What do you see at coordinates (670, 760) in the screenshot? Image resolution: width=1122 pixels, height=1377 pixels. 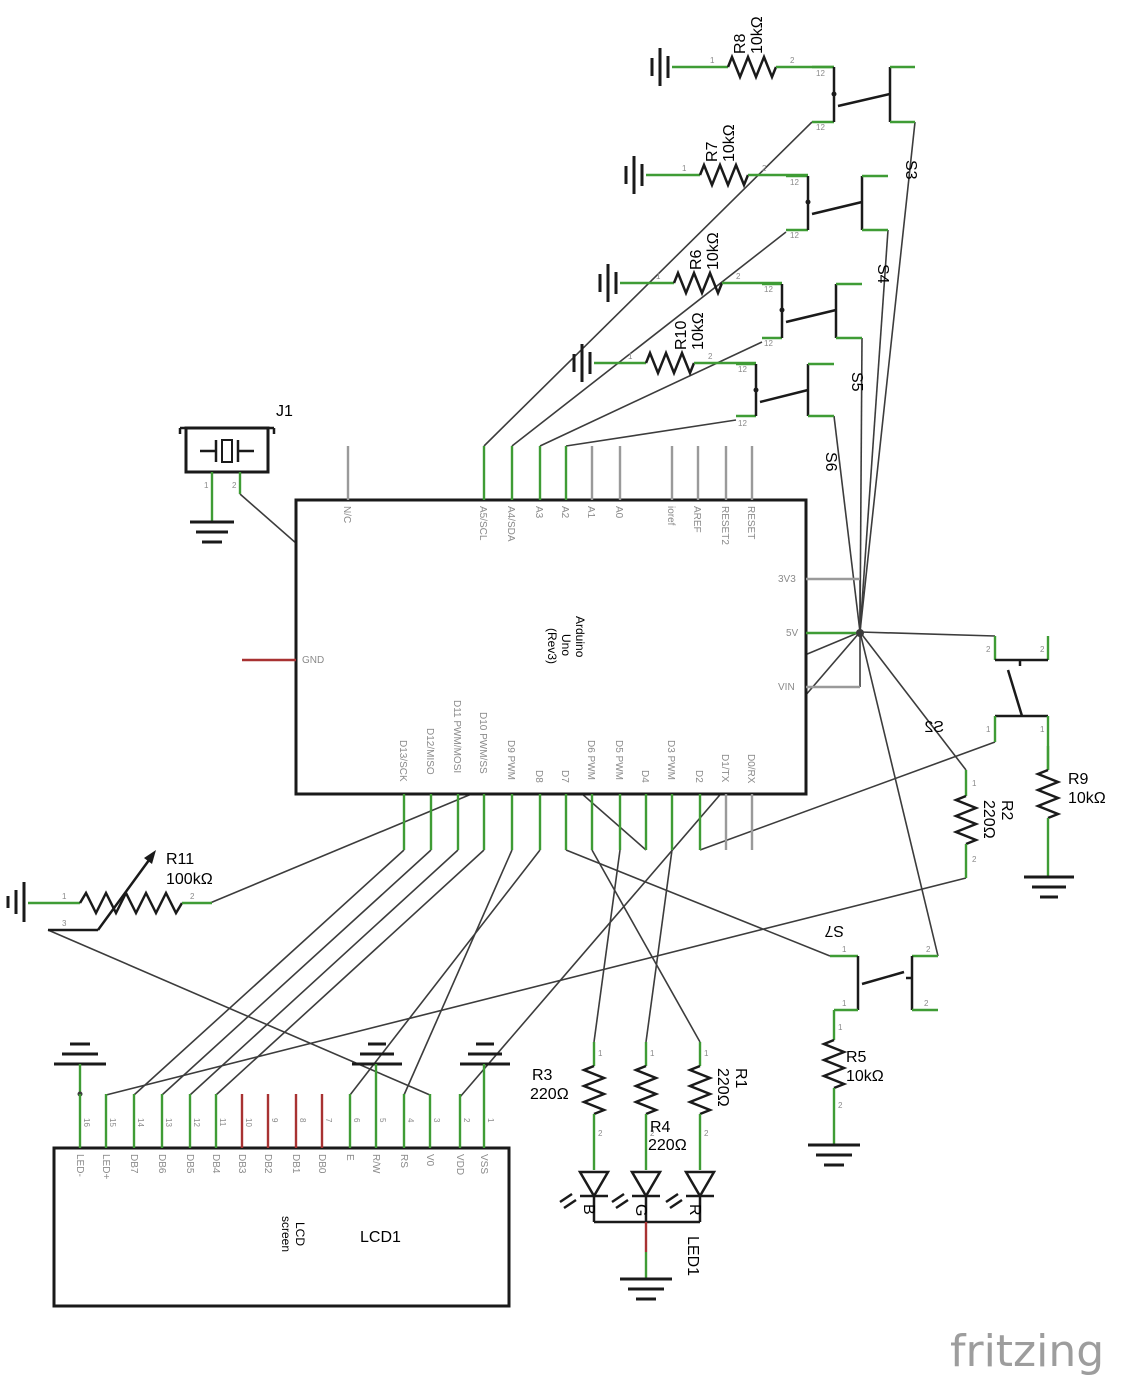 I see `pin-label: D3 PWM` at bounding box center [670, 760].